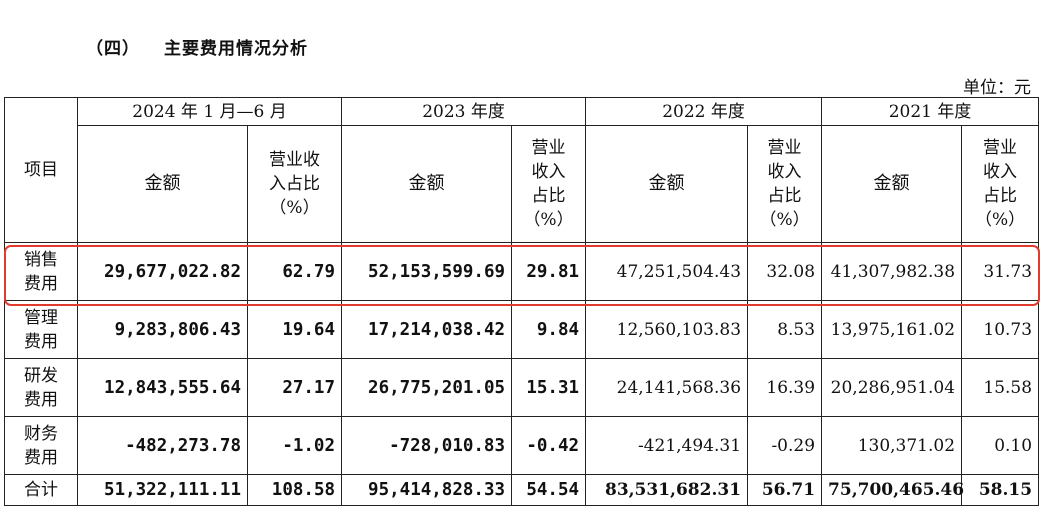 The image size is (1049, 516). Describe the element at coordinates (427, 490) in the screenshot. I see `amount-cell: 95,414,828.33` at that location.